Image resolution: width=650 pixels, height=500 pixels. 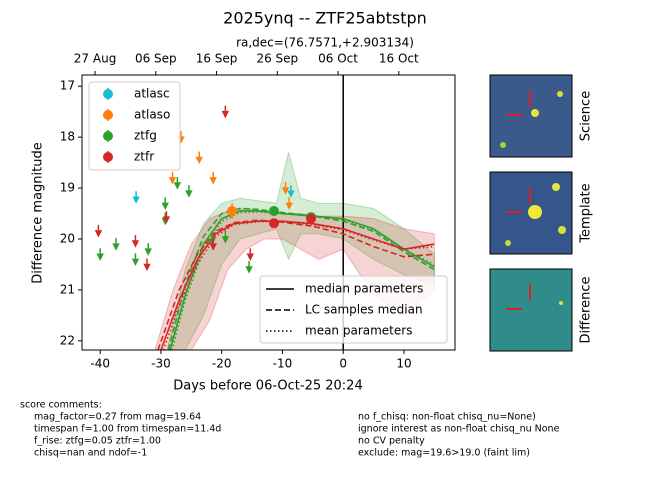 I want to click on comment-line: no CV penalty, so click(x=391, y=441).